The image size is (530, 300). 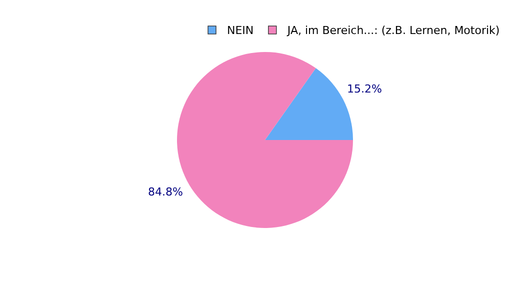 What do you see at coordinates (166, 191) in the screenshot?
I see `data-label: 84.8%` at bounding box center [166, 191].